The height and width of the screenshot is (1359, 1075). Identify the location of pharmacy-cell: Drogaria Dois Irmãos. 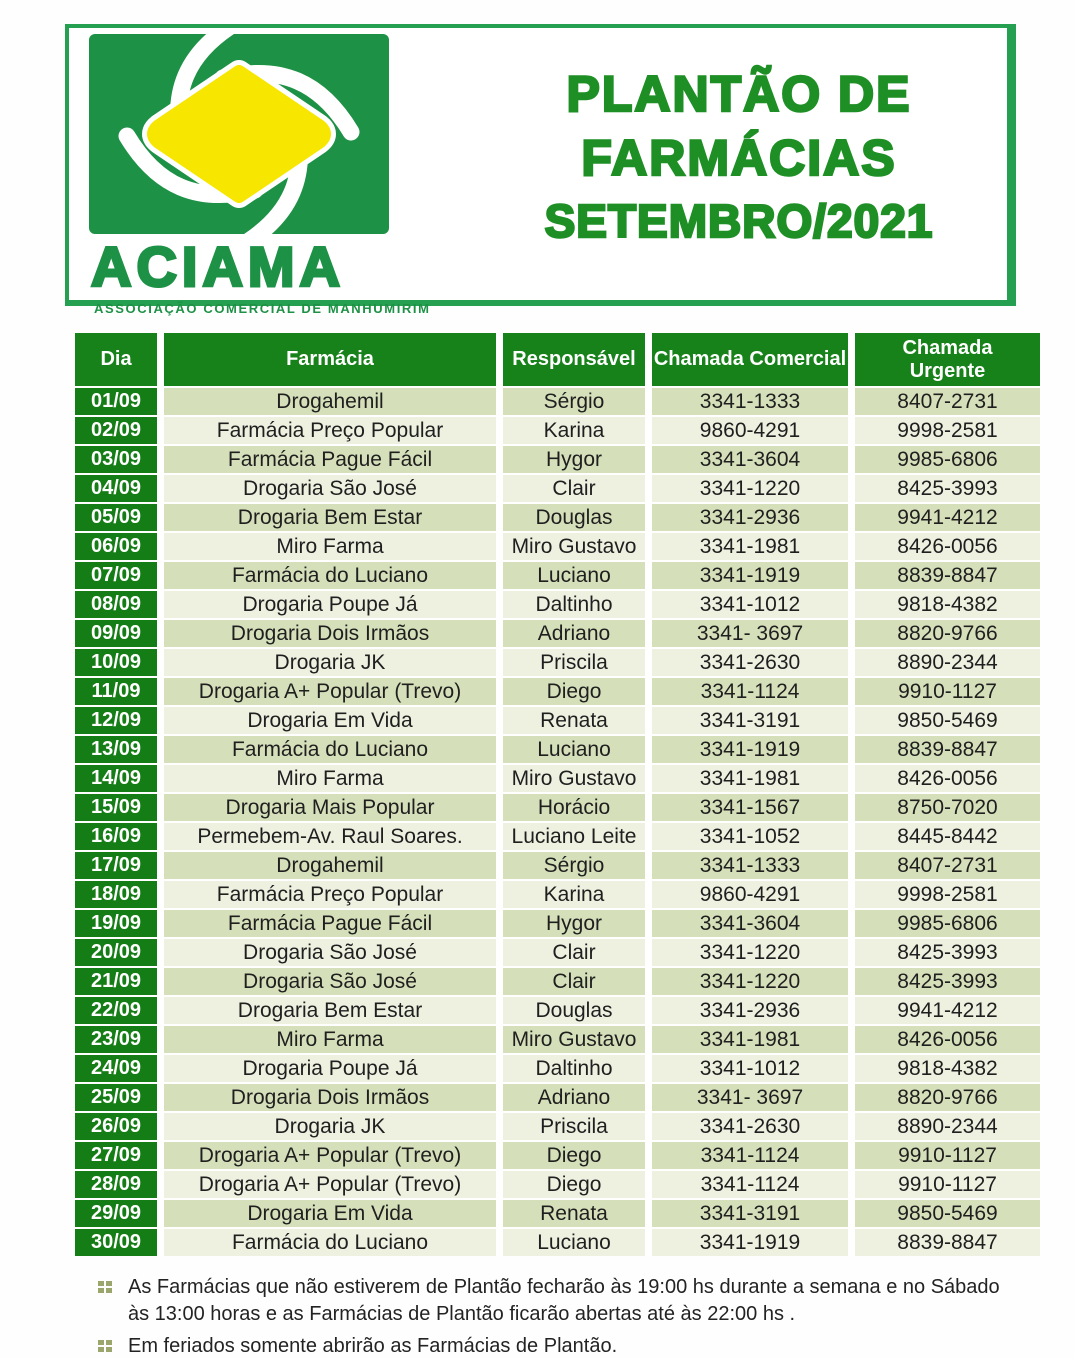
(330, 1097).